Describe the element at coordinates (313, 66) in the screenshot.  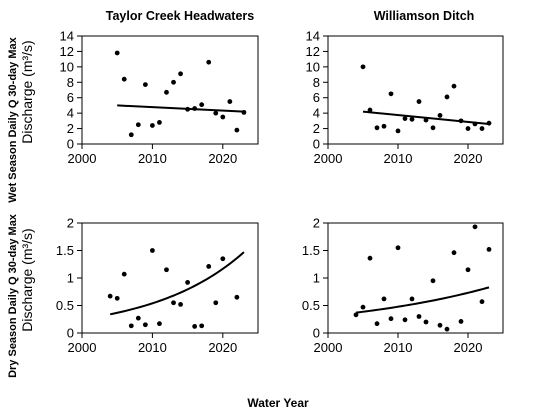
I see `y-tick-label: 10` at that location.